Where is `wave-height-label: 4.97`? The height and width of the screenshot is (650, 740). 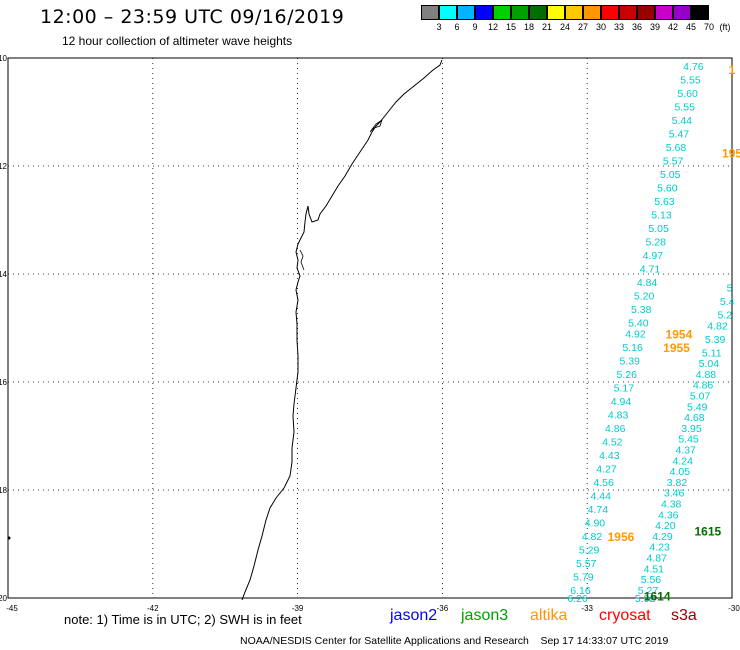 wave-height-label: 4.97 is located at coordinates (653, 256).